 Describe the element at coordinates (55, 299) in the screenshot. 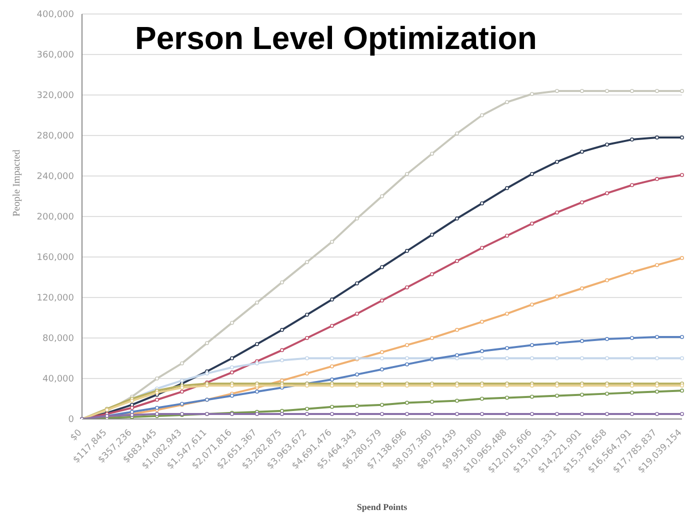

I see `y-tick-label: 120,000` at that location.